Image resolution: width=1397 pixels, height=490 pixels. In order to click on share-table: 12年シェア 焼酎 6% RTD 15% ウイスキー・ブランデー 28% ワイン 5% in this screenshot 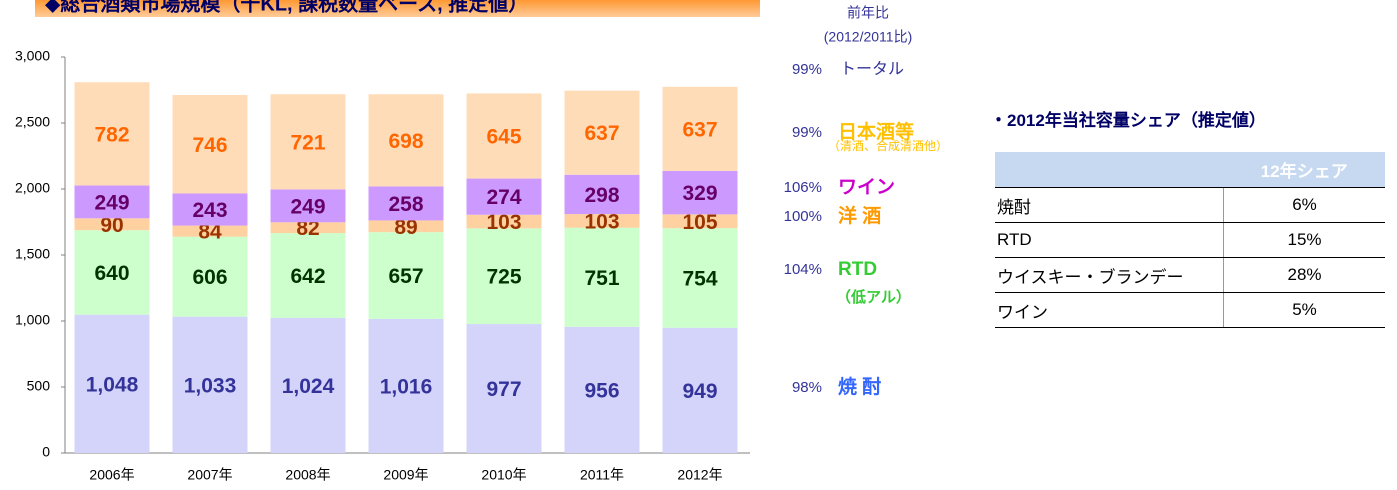, I will do `click(1190, 240)`.